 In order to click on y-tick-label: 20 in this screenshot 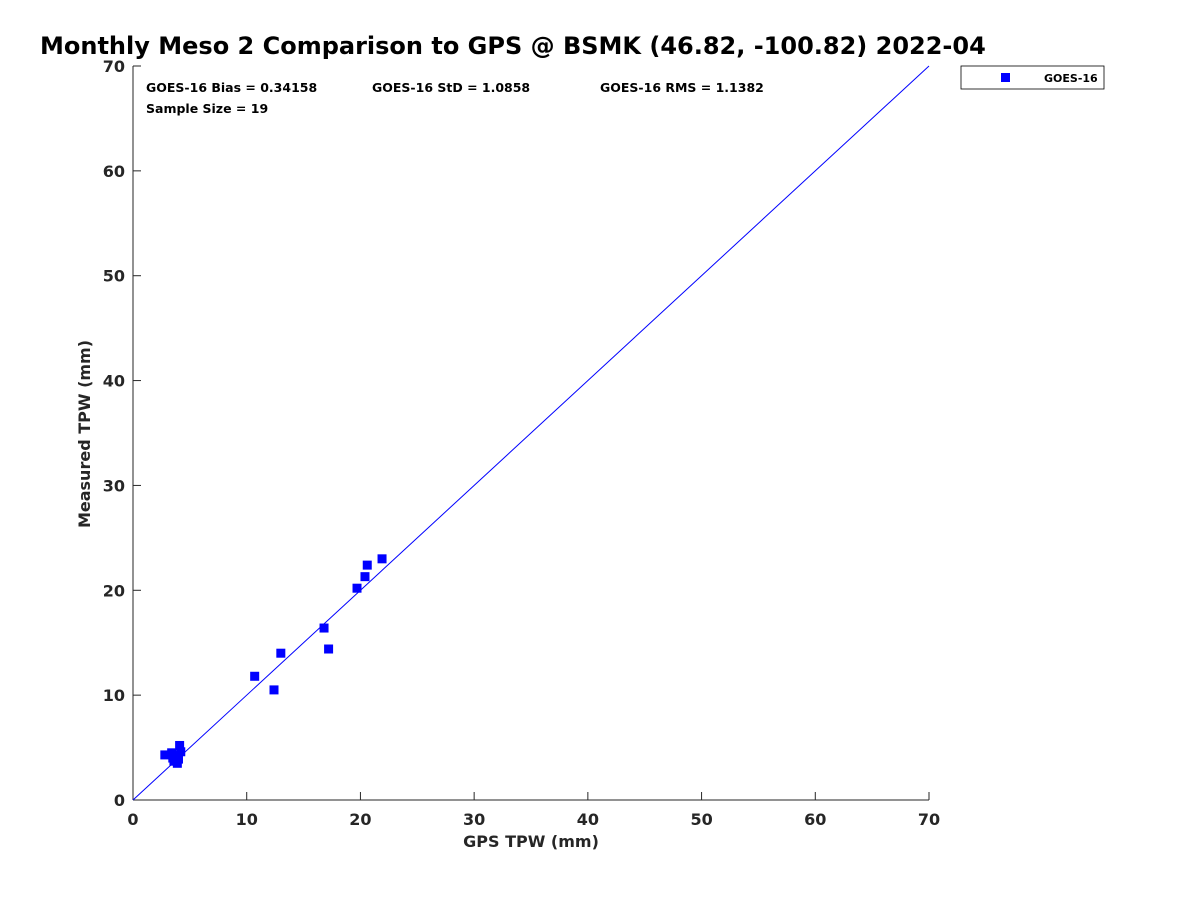, I will do `click(114, 590)`.